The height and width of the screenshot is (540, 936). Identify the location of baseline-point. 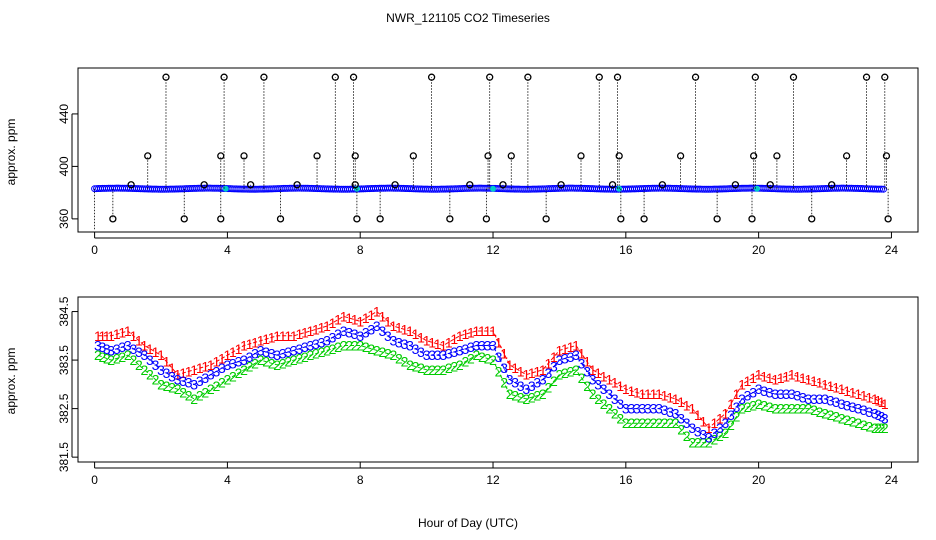
(883, 189).